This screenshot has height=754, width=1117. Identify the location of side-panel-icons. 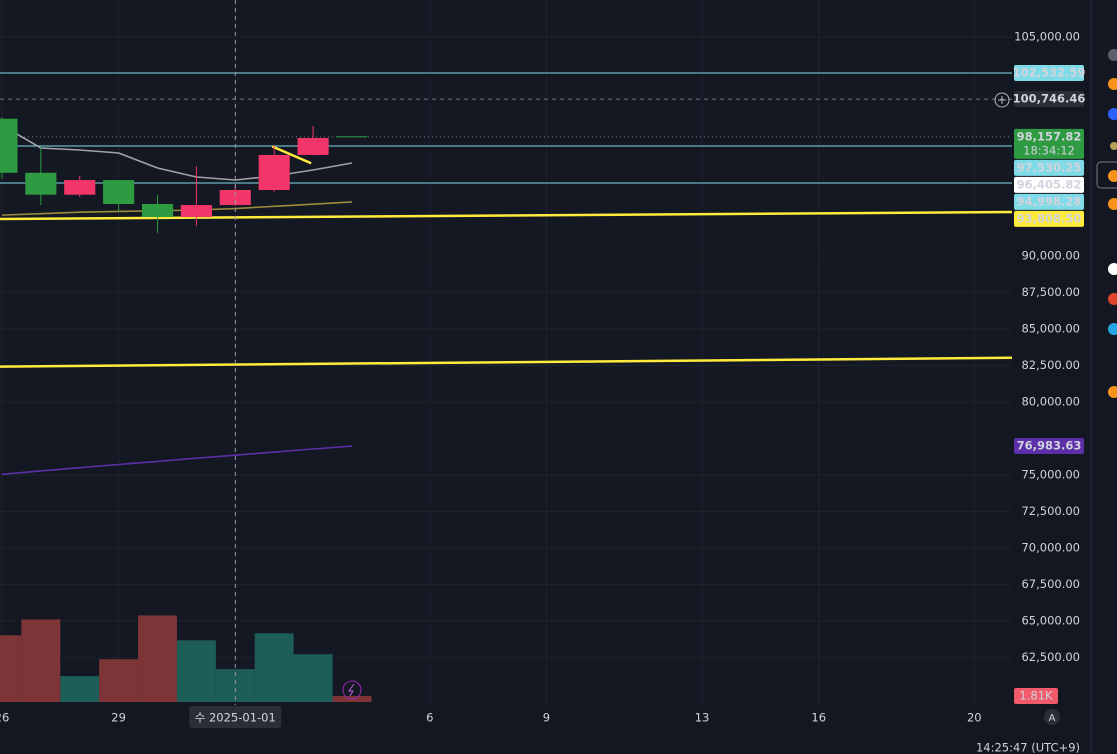
(1106, 223).